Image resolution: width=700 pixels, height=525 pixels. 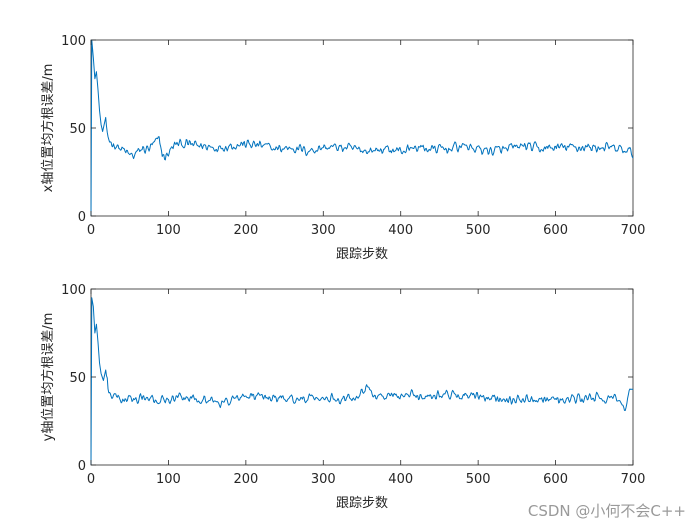 What do you see at coordinates (606, 511) in the screenshot?
I see `watermark: CSDN @小何不会C++` at bounding box center [606, 511].